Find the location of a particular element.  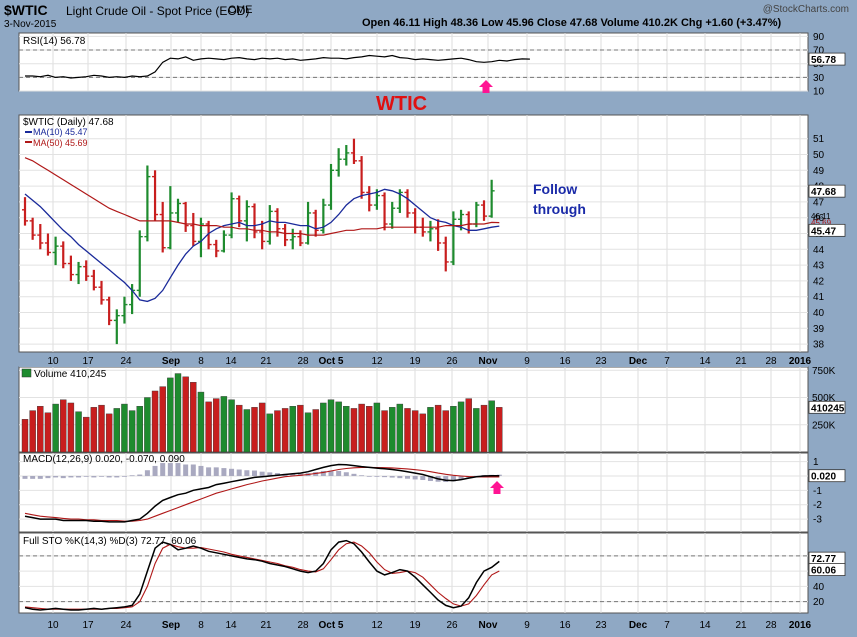

x-tick-label-top: 14 is located at coordinates (705, 361).